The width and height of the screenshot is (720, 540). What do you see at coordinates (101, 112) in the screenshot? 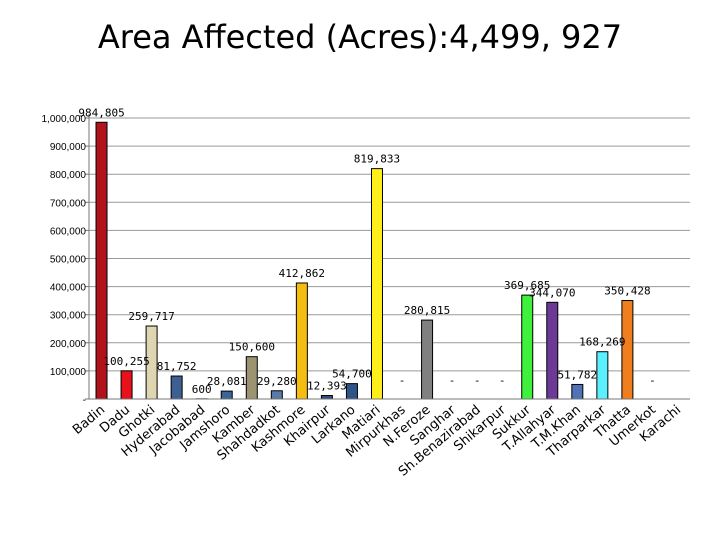
I see `data-label: 984,805` at bounding box center [101, 112].